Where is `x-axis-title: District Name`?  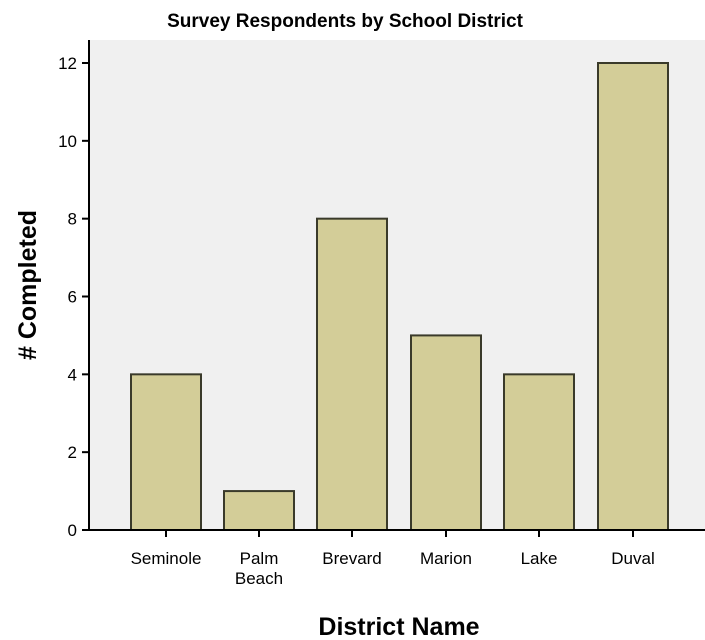
x-axis-title: District Name is located at coordinates (398, 626).